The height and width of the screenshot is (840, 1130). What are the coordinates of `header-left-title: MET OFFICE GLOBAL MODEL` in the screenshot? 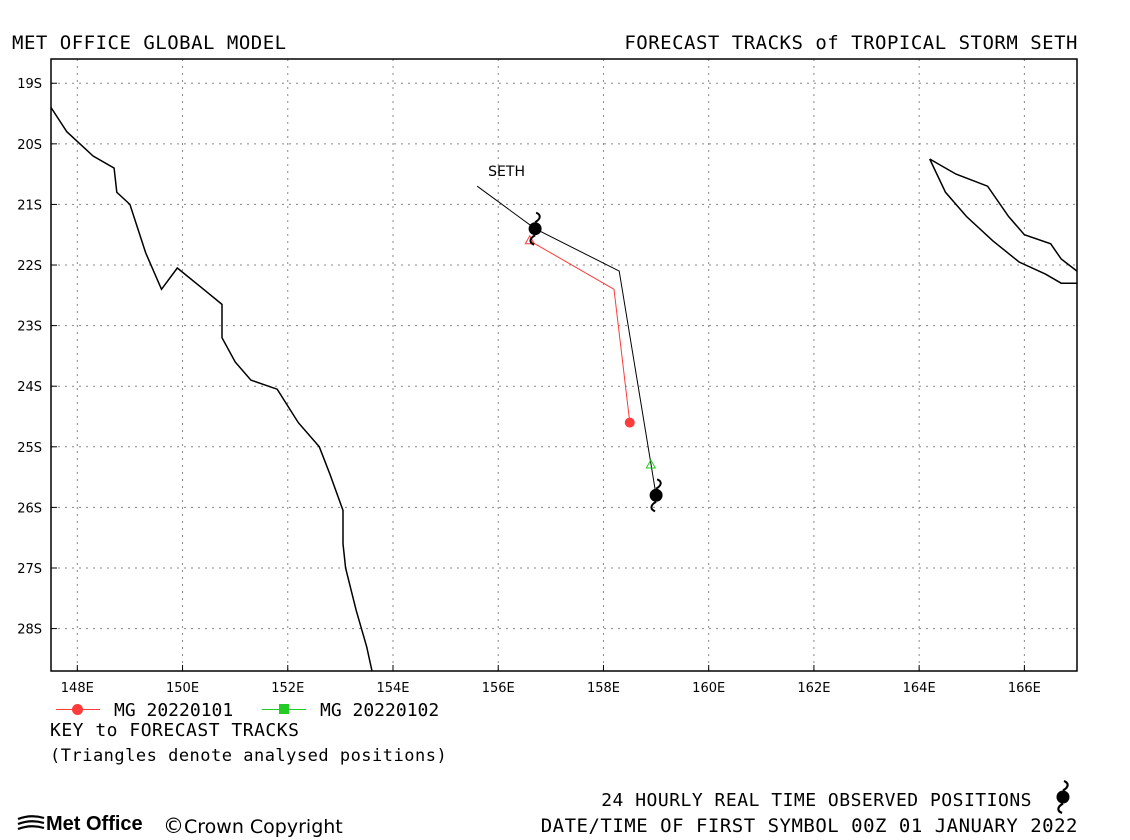 It's located at (149, 43).